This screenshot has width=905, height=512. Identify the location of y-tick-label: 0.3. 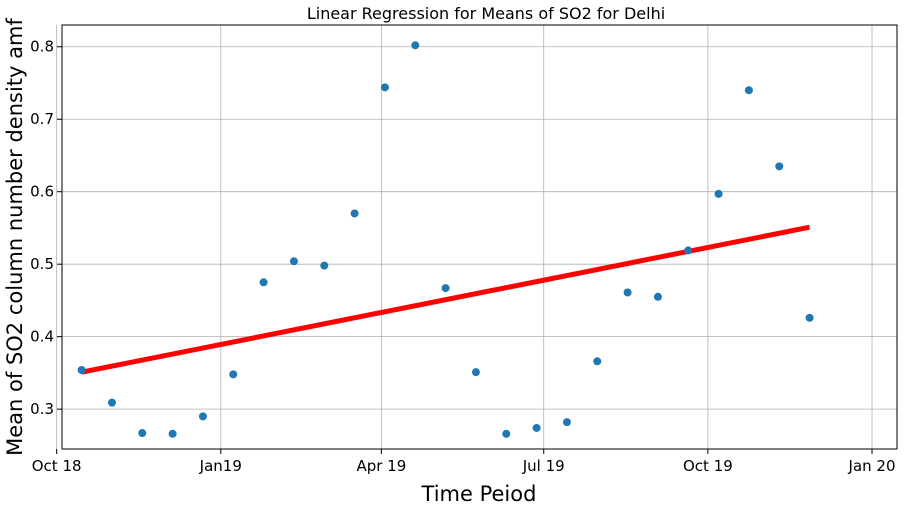
(42, 409).